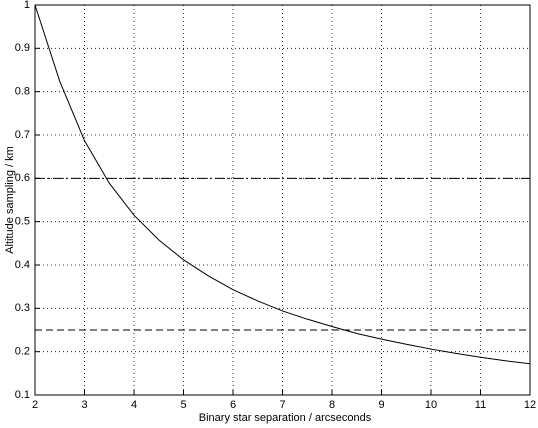 This screenshot has height=428, width=538. What do you see at coordinates (530, 405) in the screenshot?
I see `x-tick-label: 12` at bounding box center [530, 405].